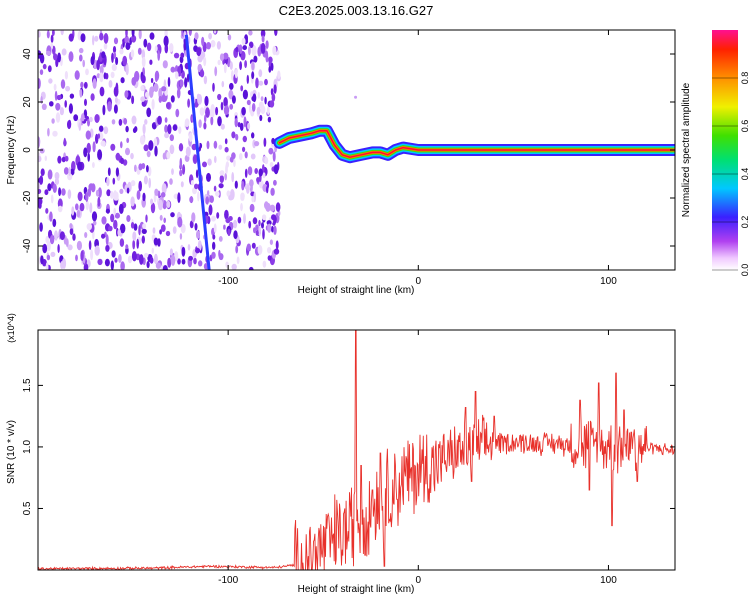  What do you see at coordinates (608, 281) in the screenshot?
I see `x-tick-label: 100` at bounding box center [608, 281].